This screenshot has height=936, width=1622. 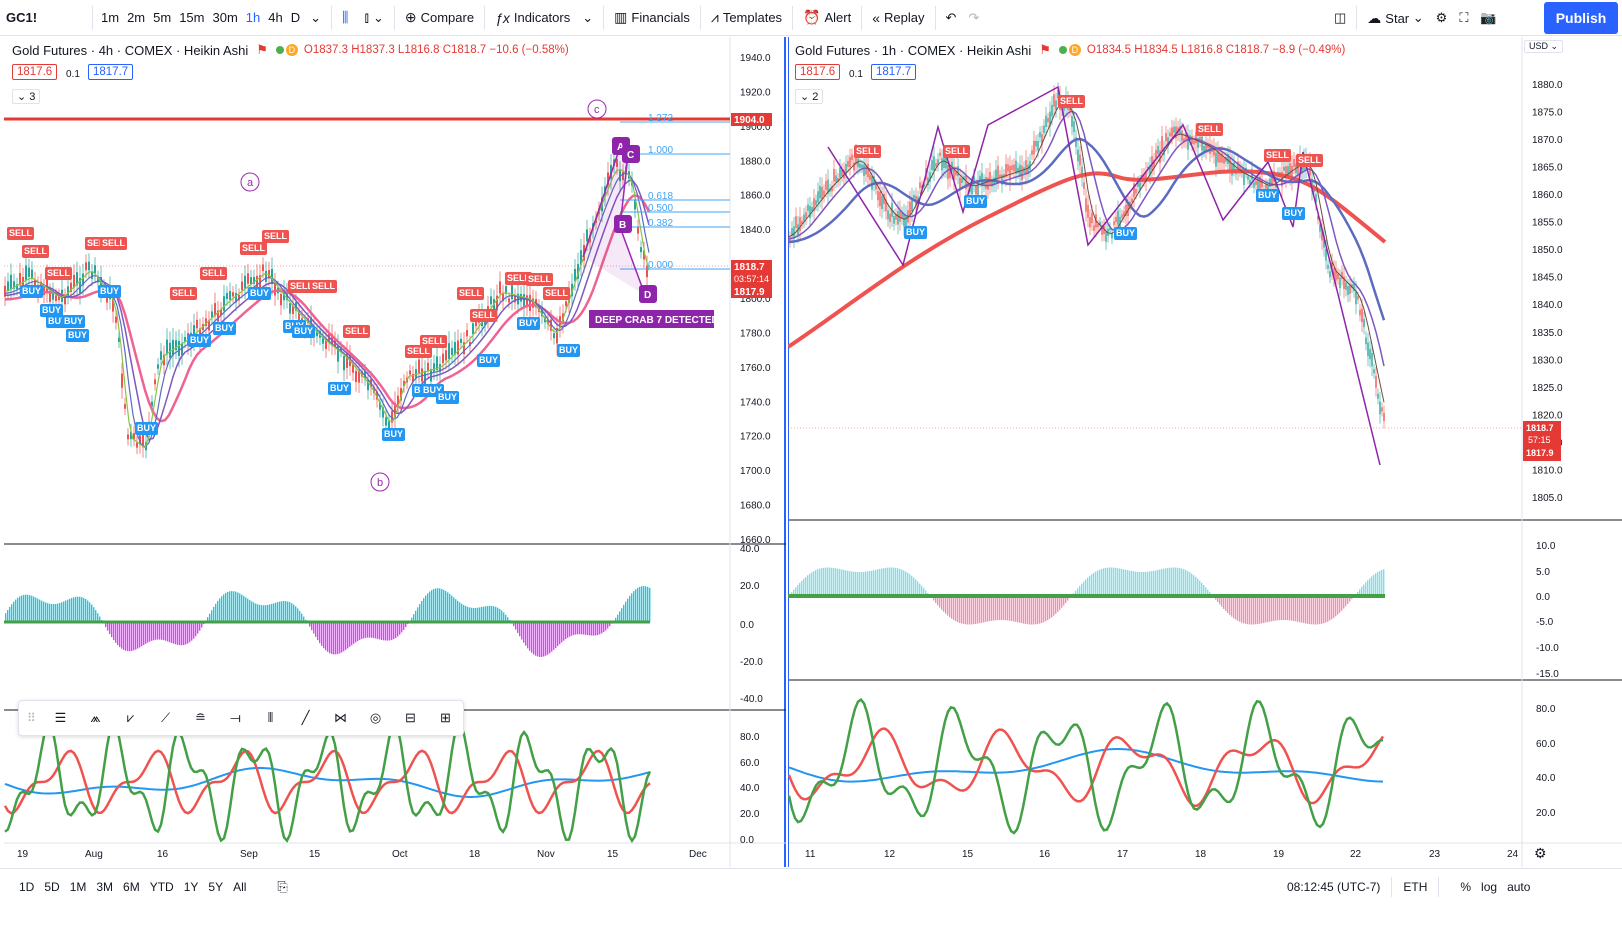 I want to click on right-close: C1818.7, so click(x=1247, y=50).